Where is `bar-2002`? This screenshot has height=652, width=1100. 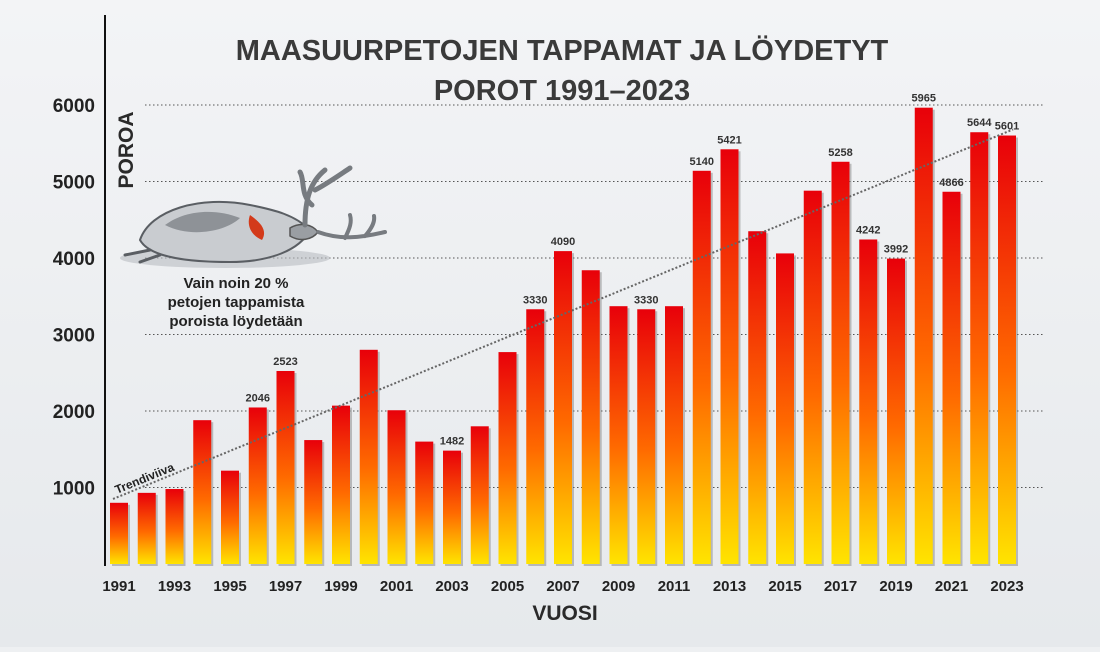
bar-2002 is located at coordinates (424, 502).